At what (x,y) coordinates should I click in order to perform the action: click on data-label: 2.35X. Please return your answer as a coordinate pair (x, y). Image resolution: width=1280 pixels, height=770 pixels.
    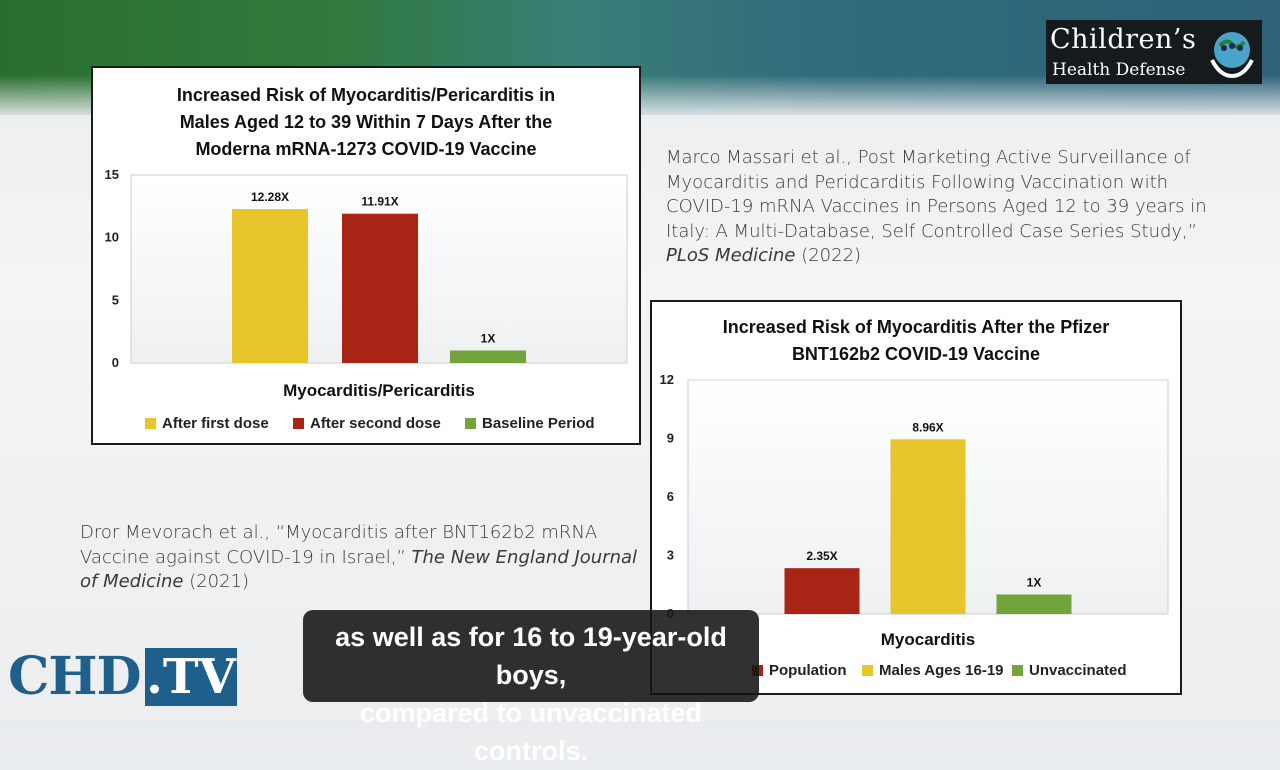
    Looking at the image, I should click on (821, 556).